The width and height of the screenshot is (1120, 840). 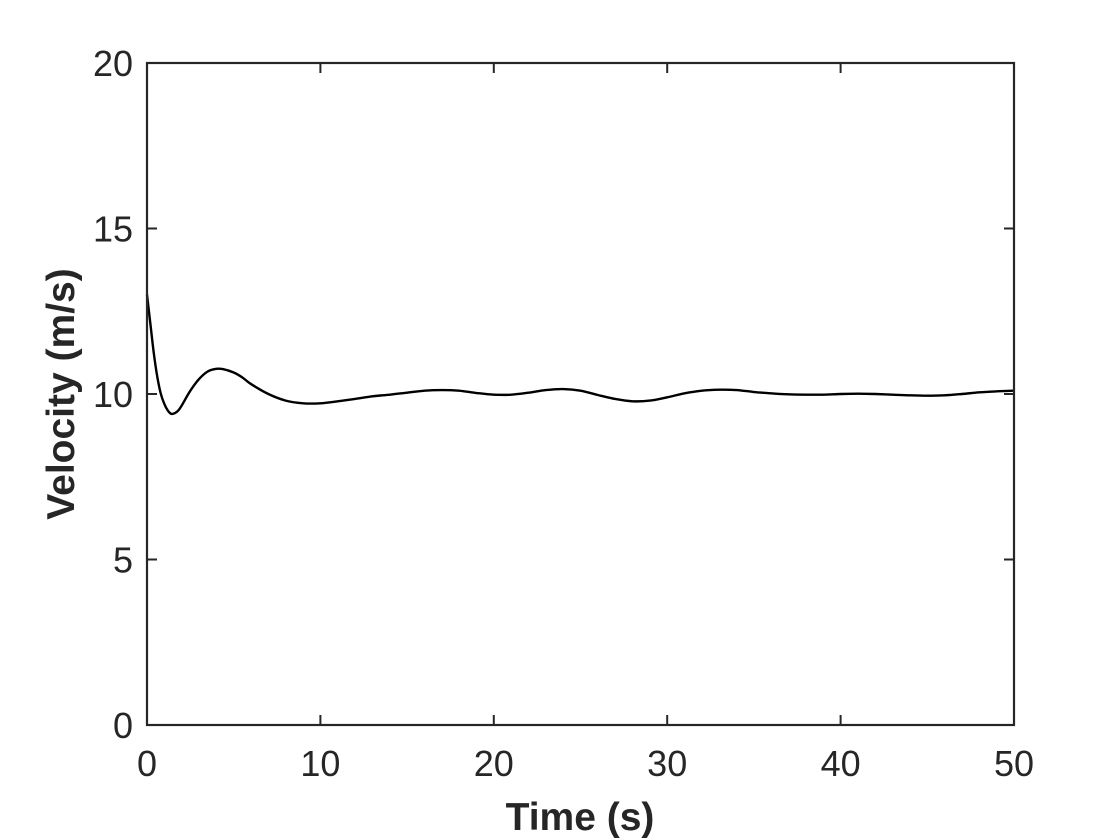 I want to click on y-tick-label: 5, so click(x=123, y=560).